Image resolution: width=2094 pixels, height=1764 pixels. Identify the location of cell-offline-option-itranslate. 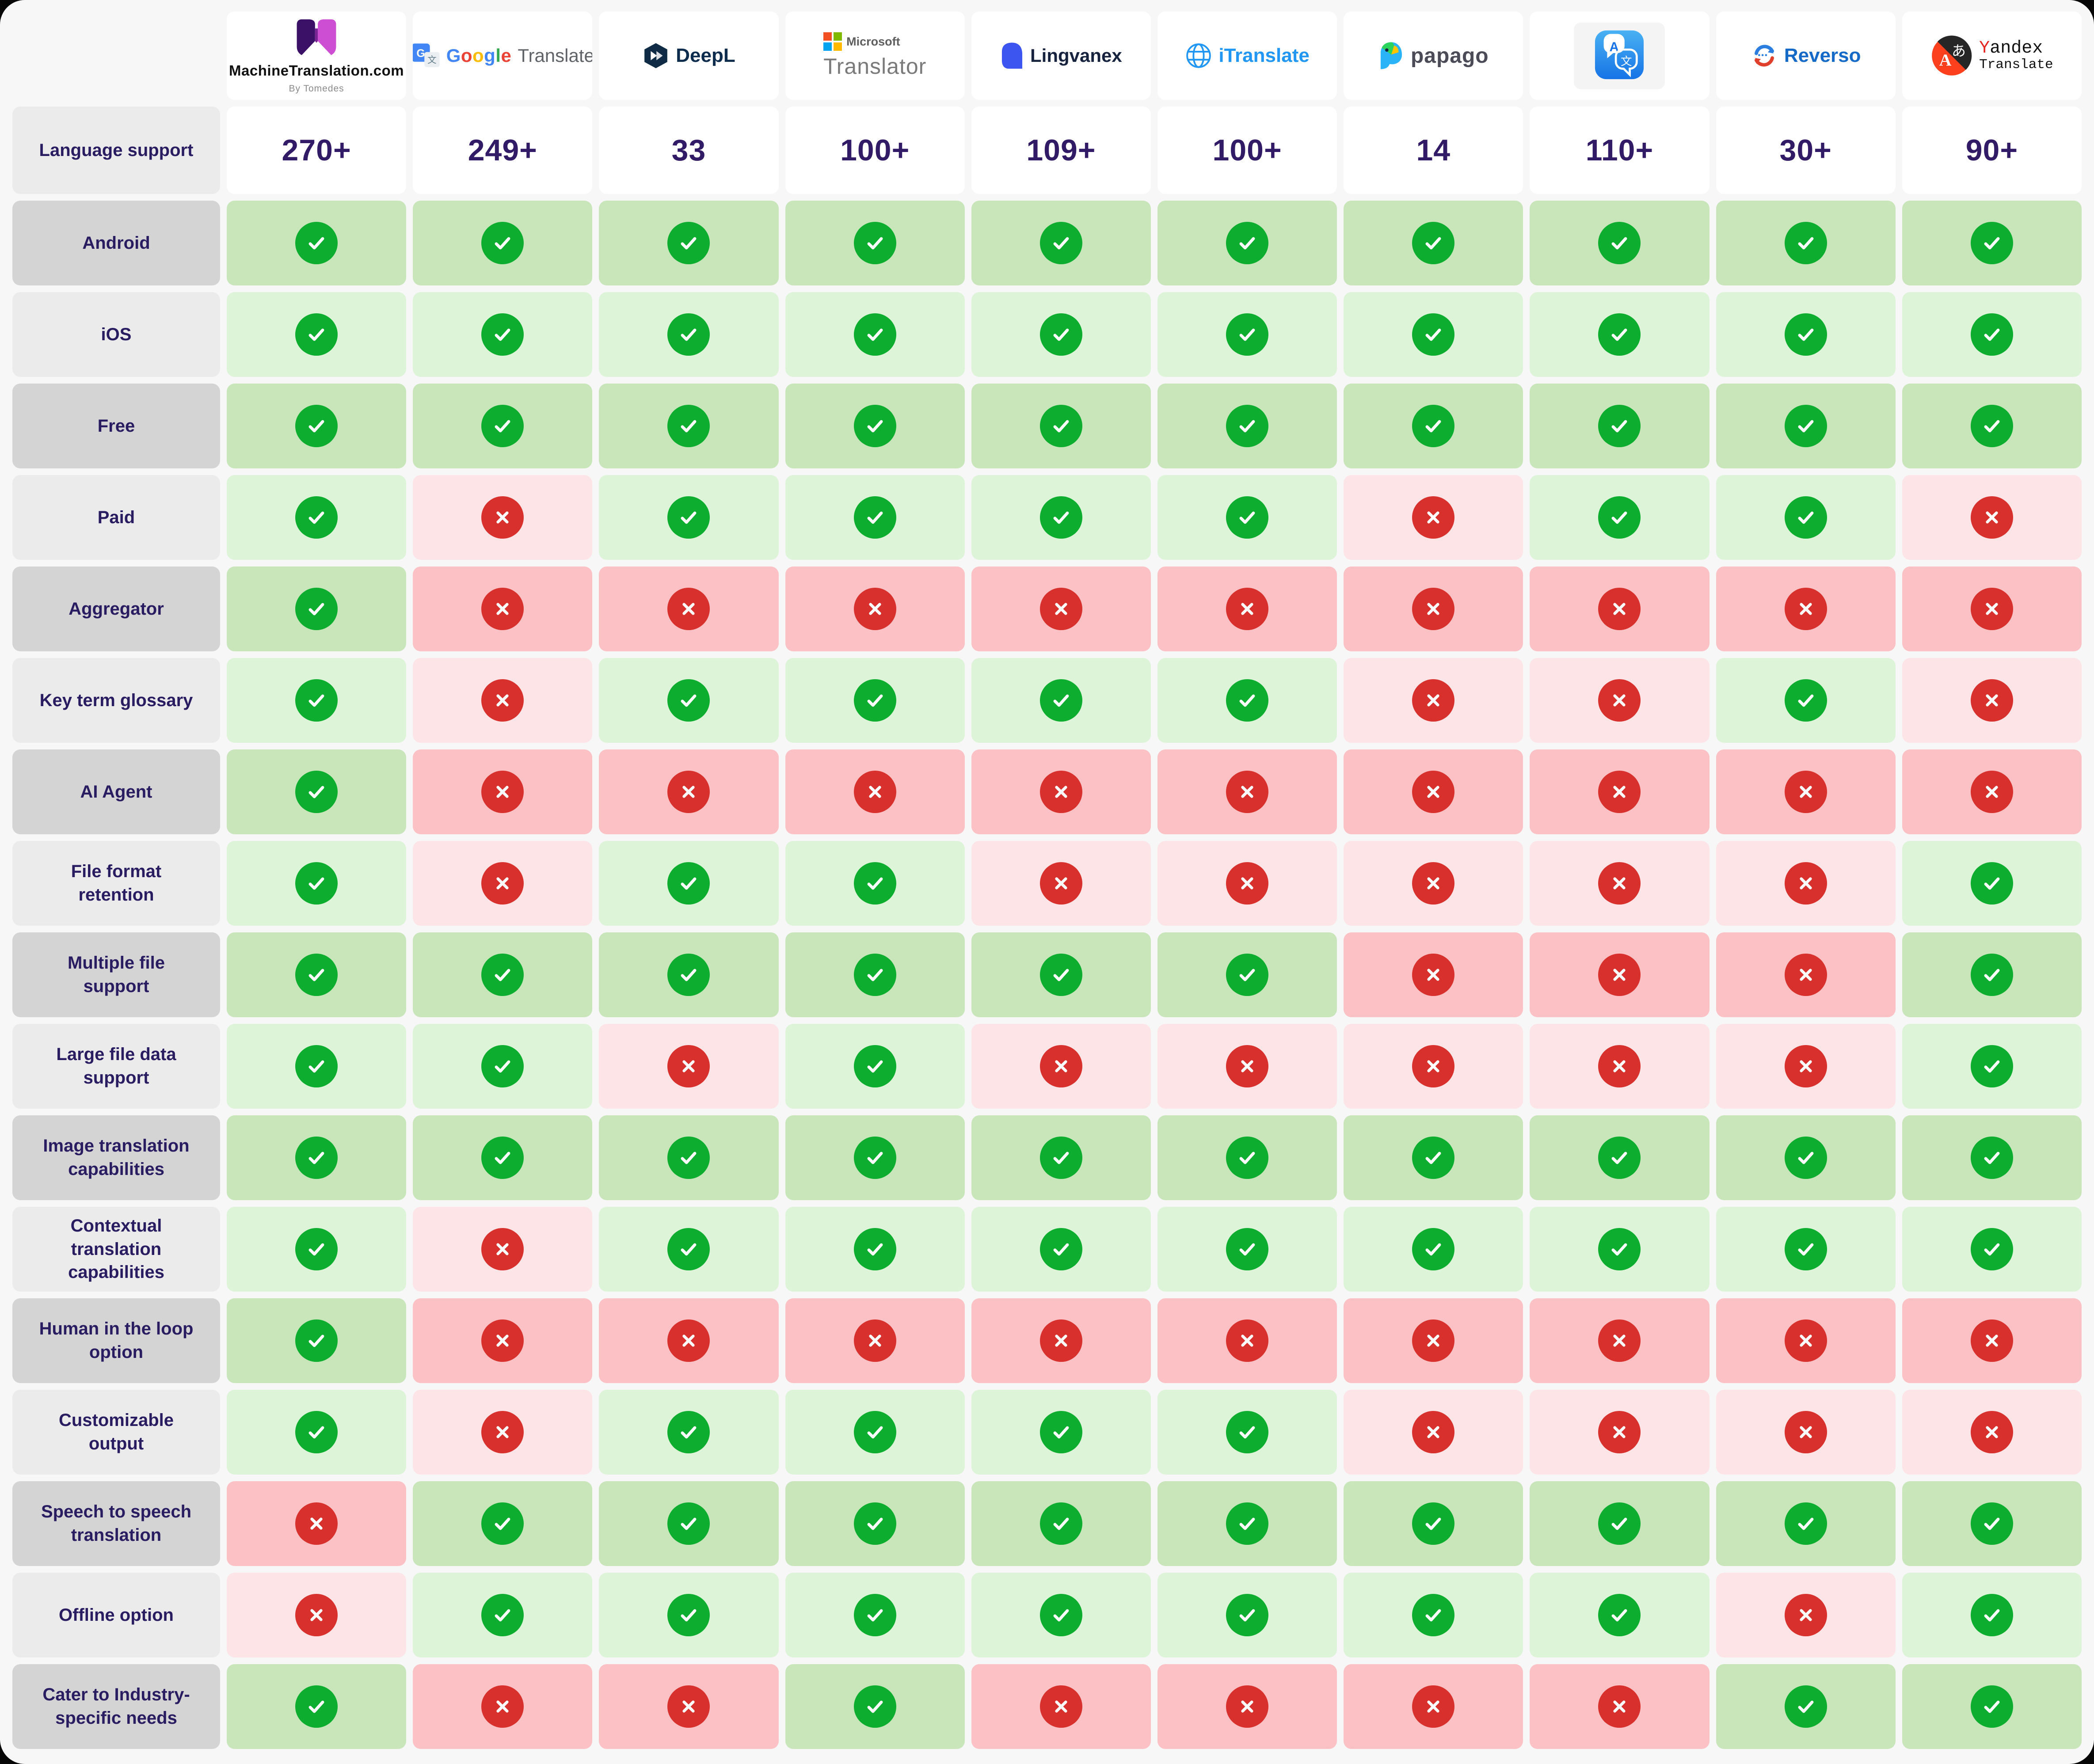
(1247, 1615).